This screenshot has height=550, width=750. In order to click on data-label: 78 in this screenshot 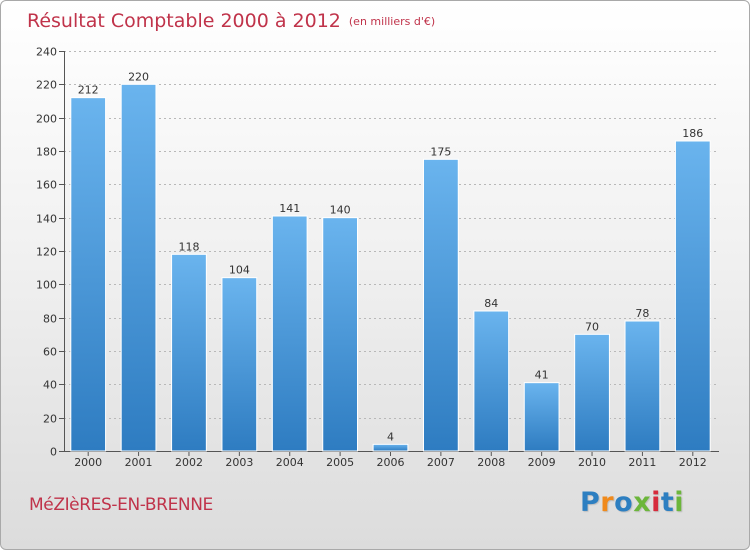, I will do `click(642, 313)`.